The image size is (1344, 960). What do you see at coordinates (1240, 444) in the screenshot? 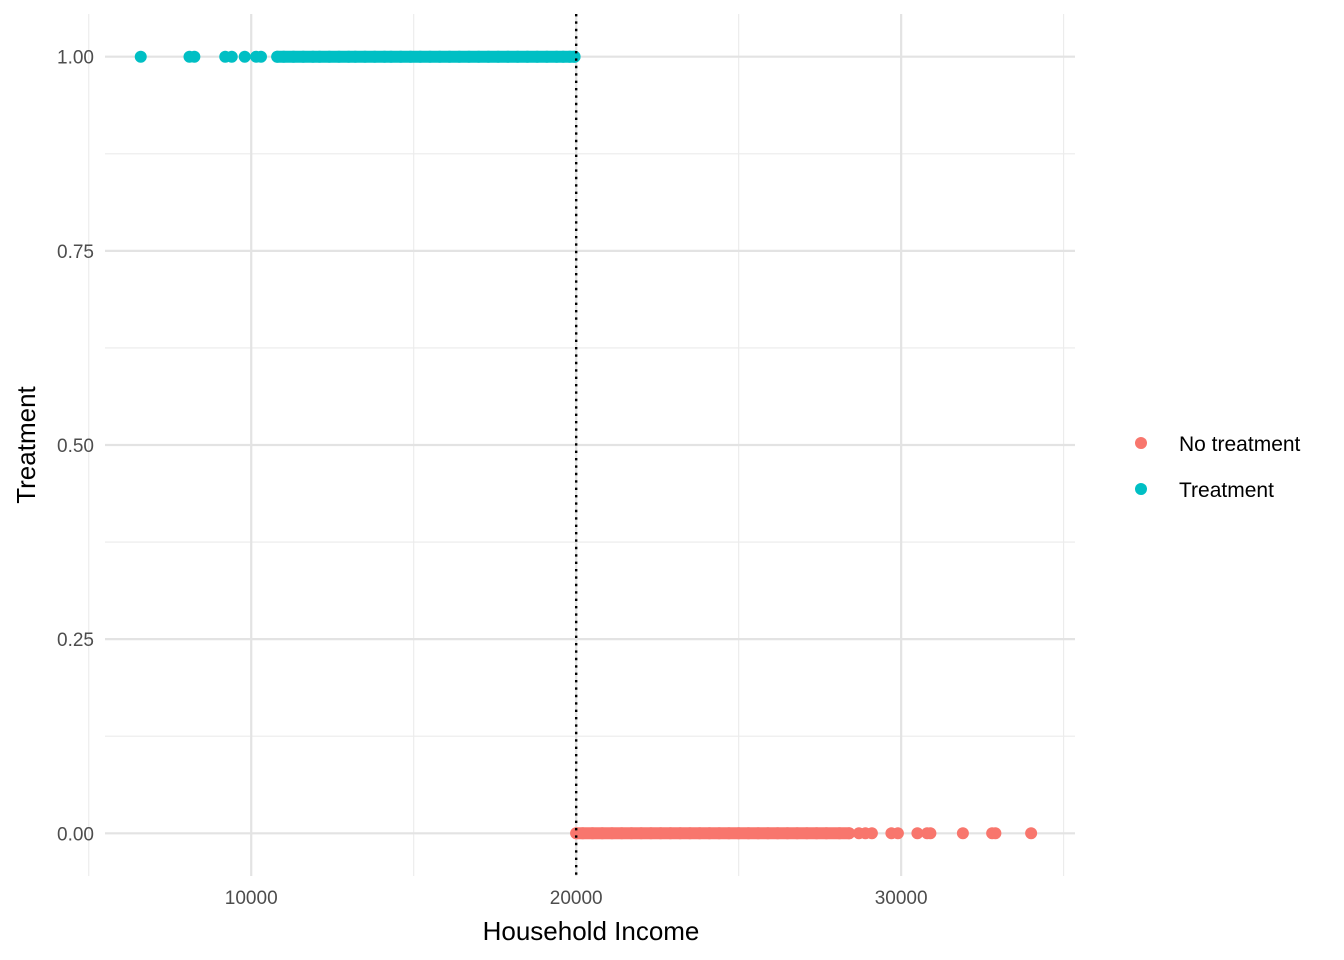
I see `legend-label-no-treatment: No treatment` at bounding box center [1240, 444].